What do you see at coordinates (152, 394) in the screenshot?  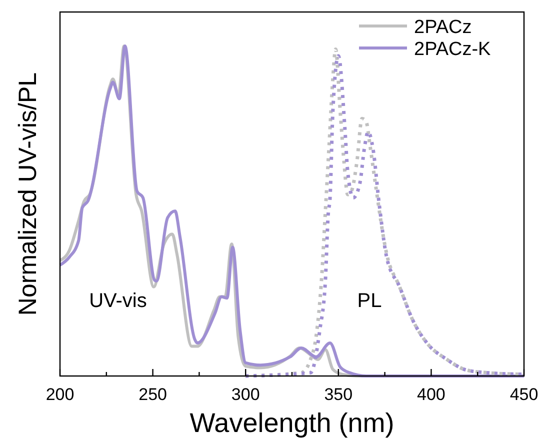 I see `x-tick-label: 250` at bounding box center [152, 394].